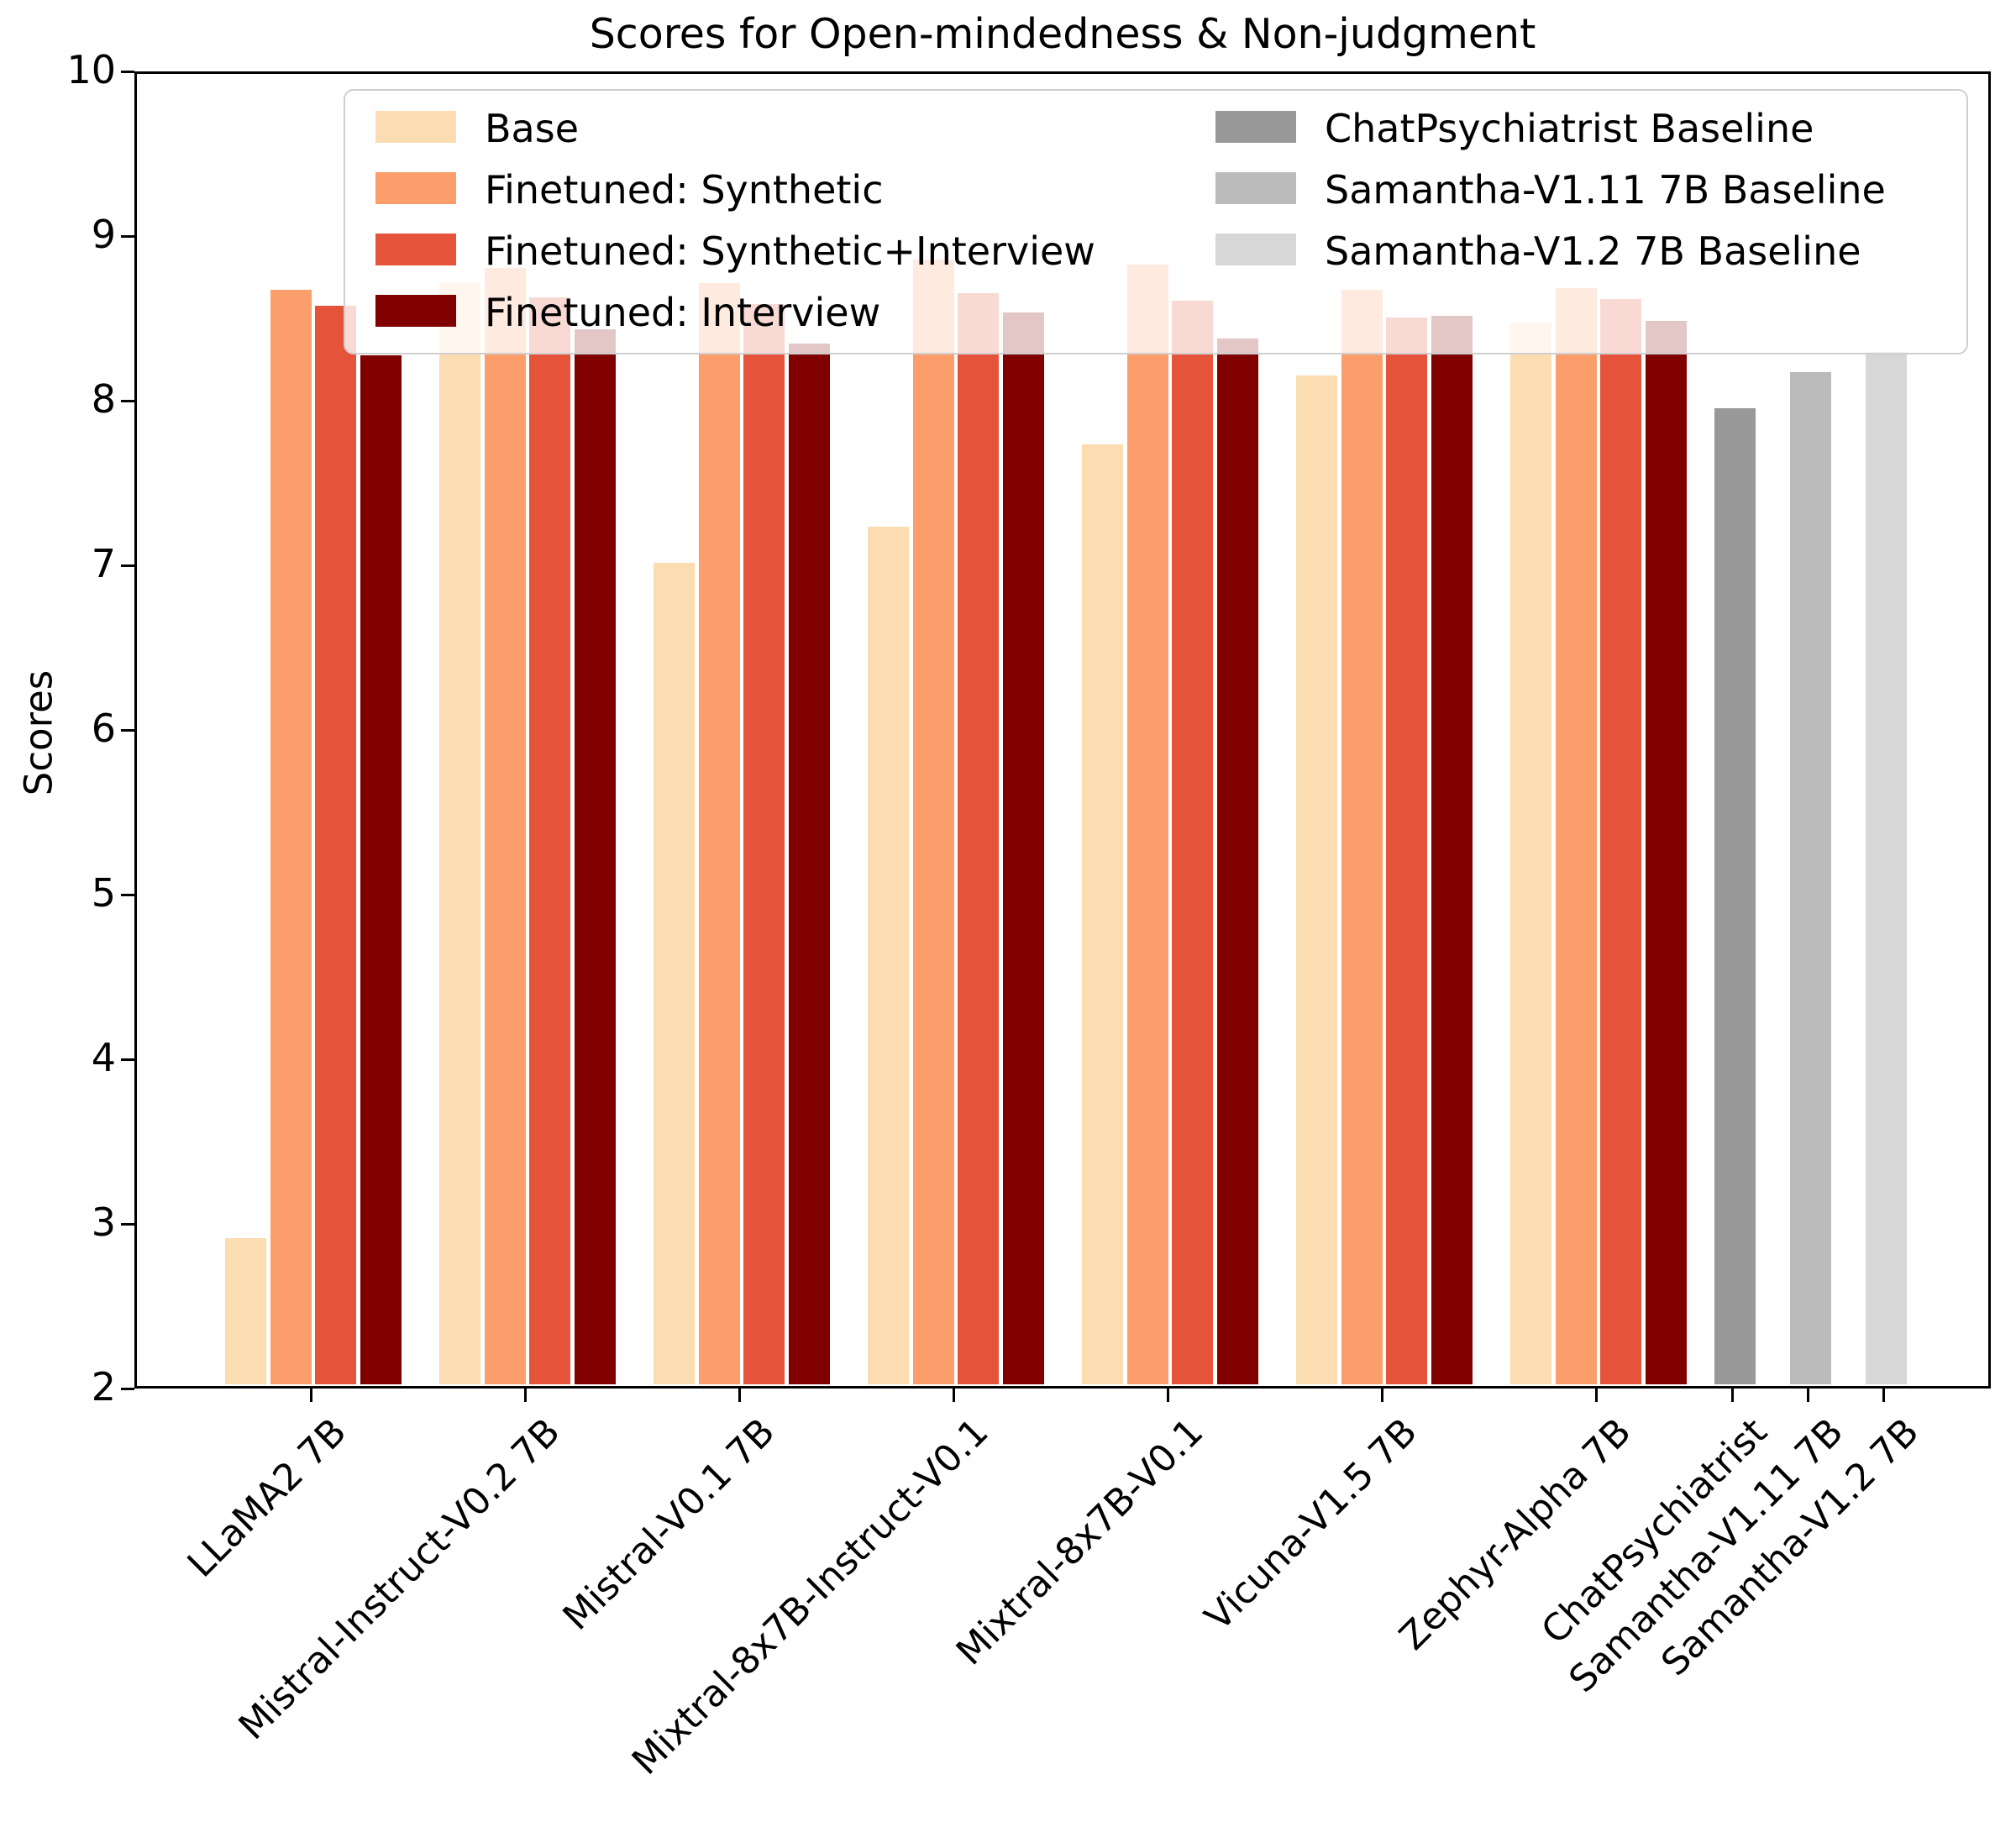 The image size is (2016, 1848). Describe the element at coordinates (1732, 1395) in the screenshot. I see `x-tick-mark-chatpsychiatrist` at that location.